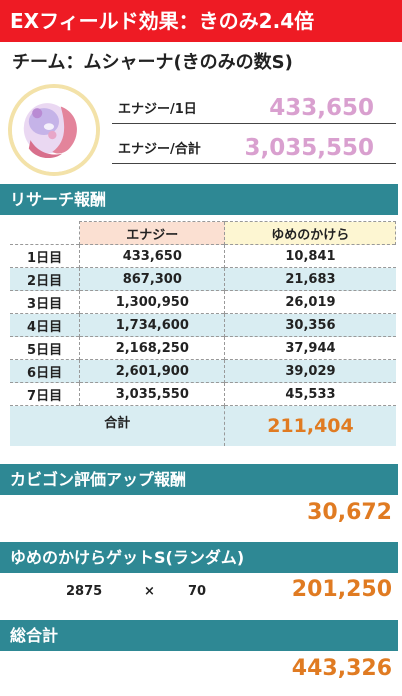 The image size is (402, 696). I want to click on dream-shard-get-value: 201,250, so click(341, 589).